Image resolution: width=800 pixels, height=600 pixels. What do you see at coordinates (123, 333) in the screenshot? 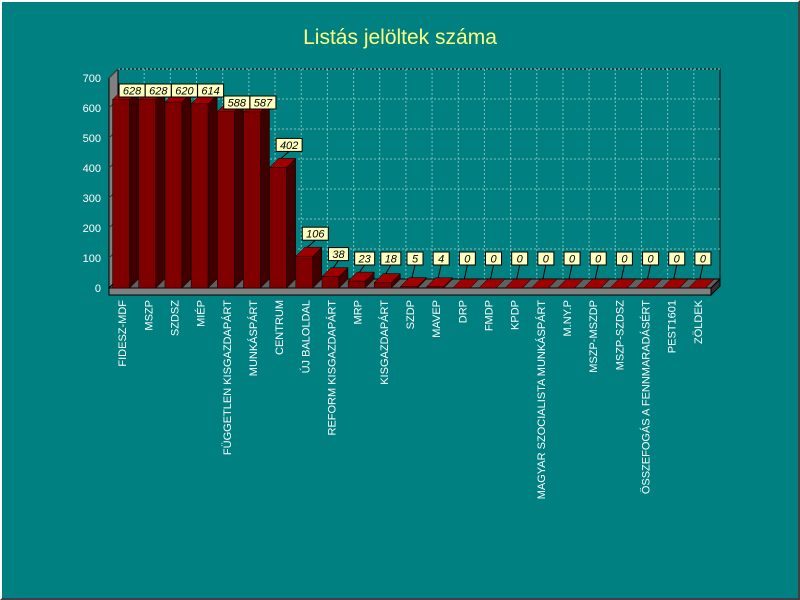
I see `x-tick-label: FIDESZ-MDF` at bounding box center [123, 333].